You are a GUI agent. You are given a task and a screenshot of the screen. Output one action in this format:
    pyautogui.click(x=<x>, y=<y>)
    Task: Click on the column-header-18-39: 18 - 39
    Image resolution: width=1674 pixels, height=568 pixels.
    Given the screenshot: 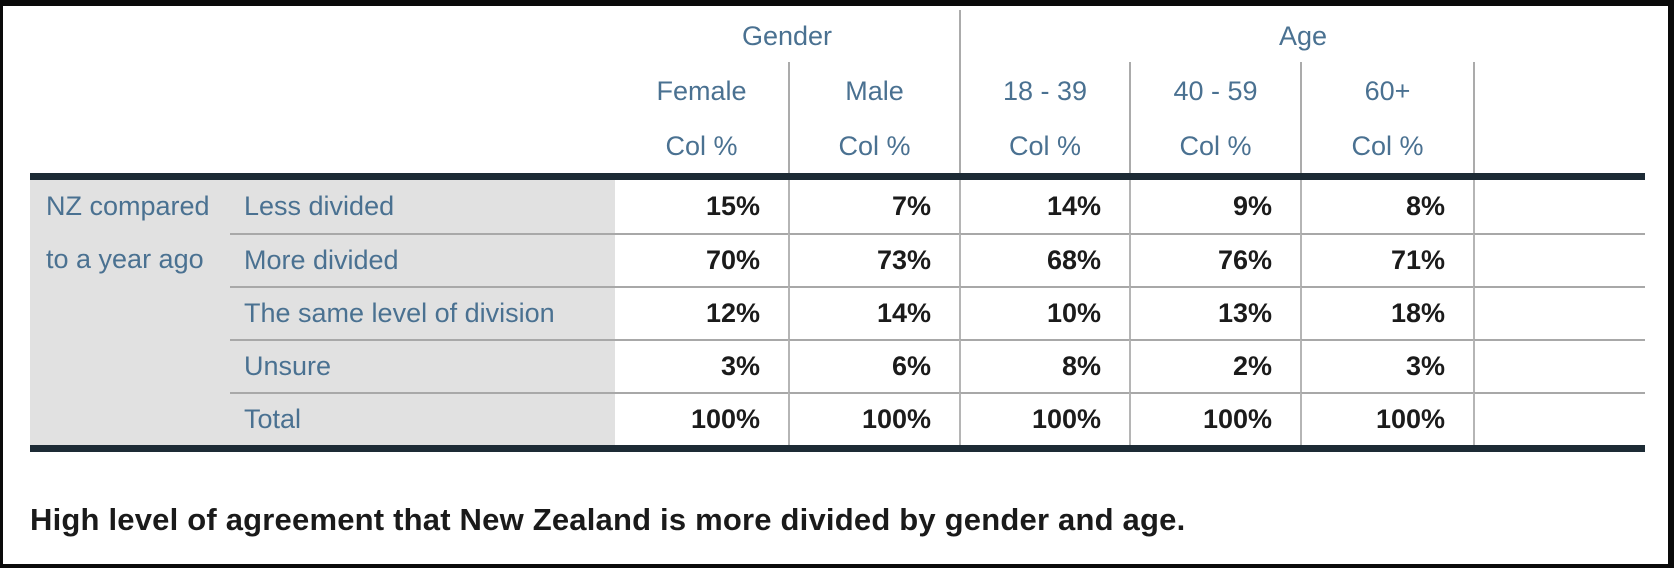 What is the action you would take?
    pyautogui.click(x=1044, y=91)
    